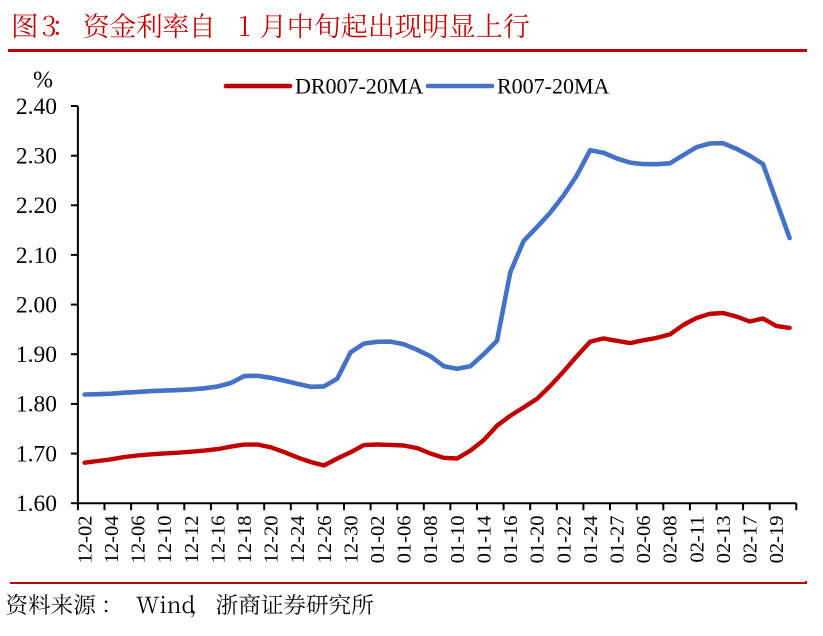 The width and height of the screenshot is (823, 636). What do you see at coordinates (36, 107) in the screenshot?
I see `svg-text: 2.40` at bounding box center [36, 107].